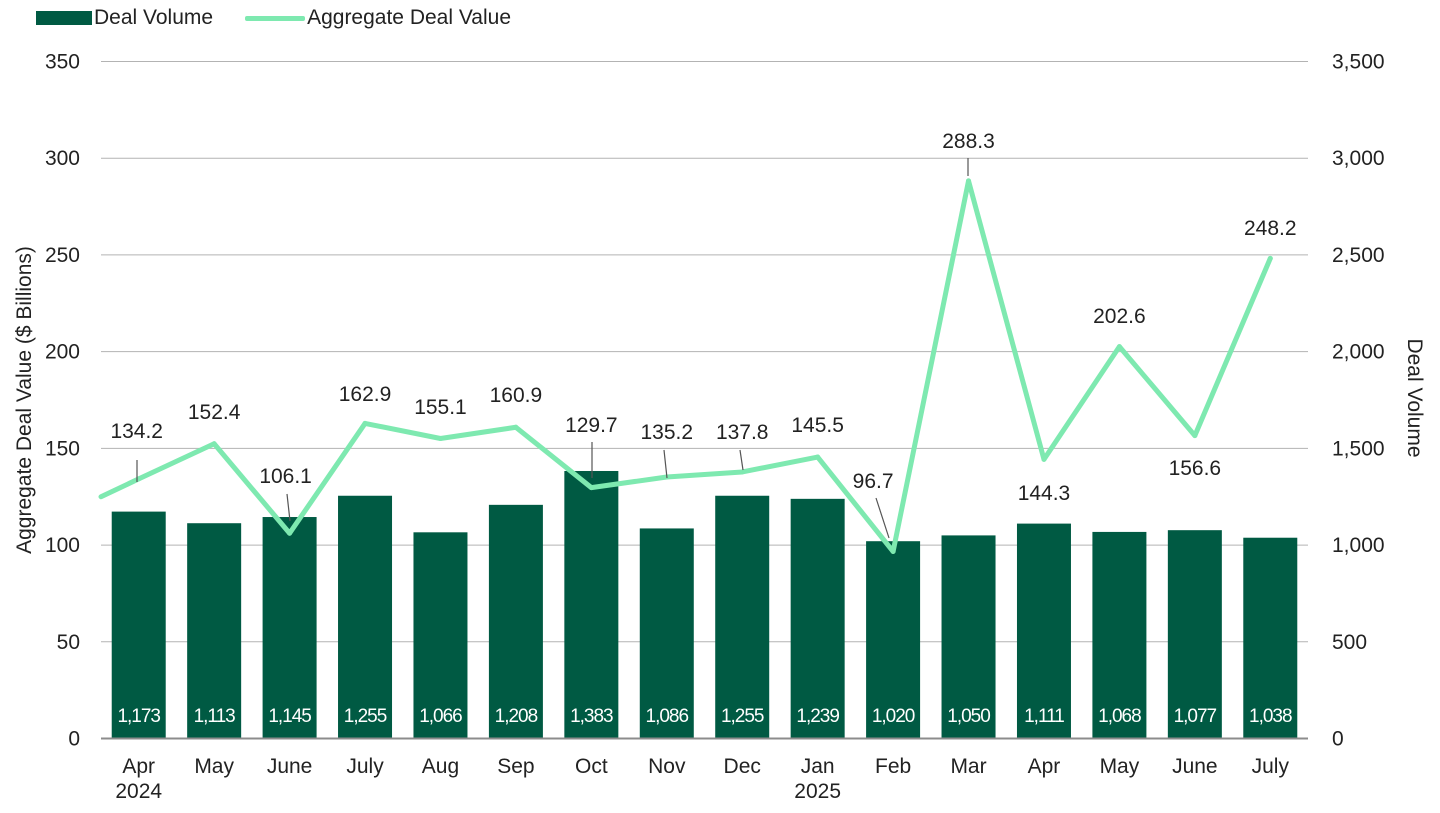 Image resolution: width=1440 pixels, height=813 pixels. I want to click on right-axis-tick-label: 2,500, so click(1358, 255).